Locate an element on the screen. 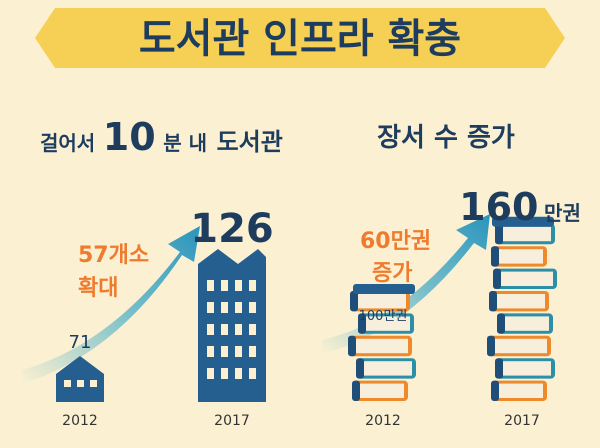 The height and width of the screenshot is (448, 600). bar-2017-book-stack is located at coordinates (522, 308).